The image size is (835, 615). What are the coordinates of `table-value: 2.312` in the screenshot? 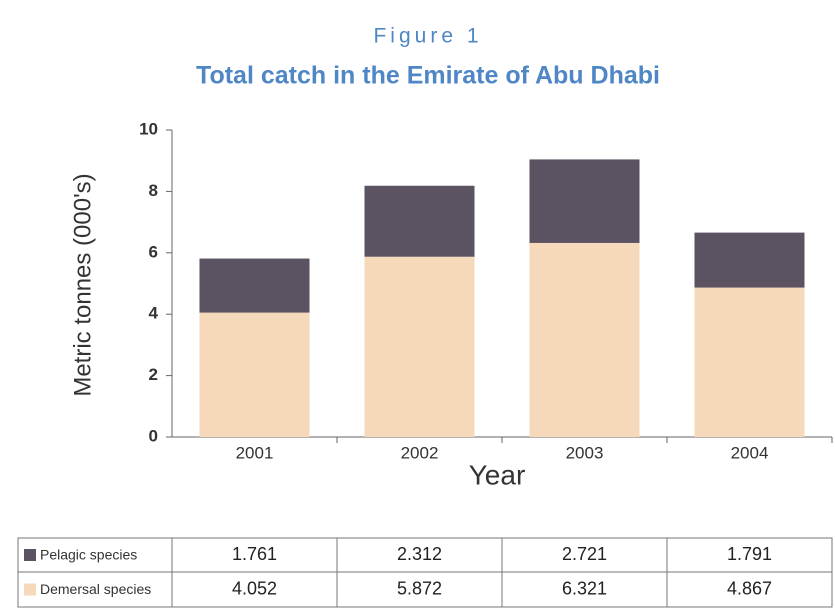 It's located at (419, 554).